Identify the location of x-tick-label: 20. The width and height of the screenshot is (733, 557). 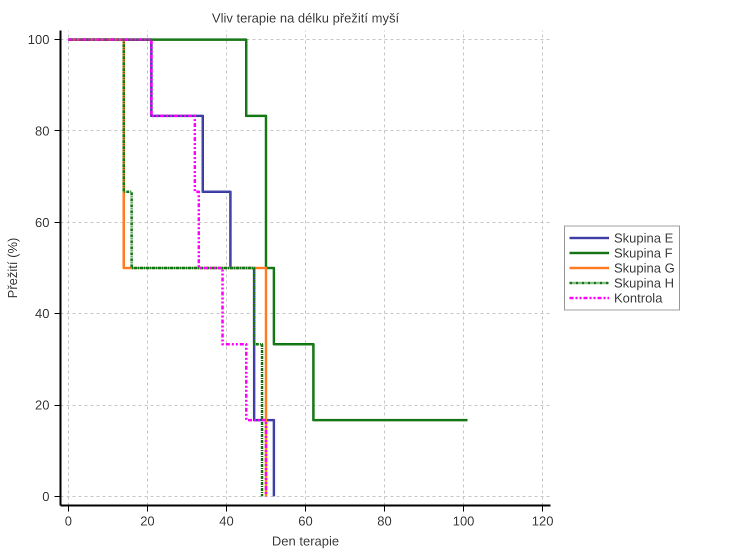
(147, 521).